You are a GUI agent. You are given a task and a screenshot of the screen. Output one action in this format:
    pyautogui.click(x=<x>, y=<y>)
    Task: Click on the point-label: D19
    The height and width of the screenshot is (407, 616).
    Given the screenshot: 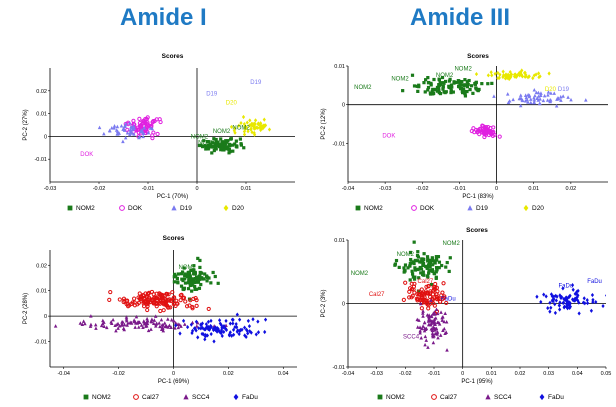 What is the action you would take?
    pyautogui.click(x=256, y=83)
    